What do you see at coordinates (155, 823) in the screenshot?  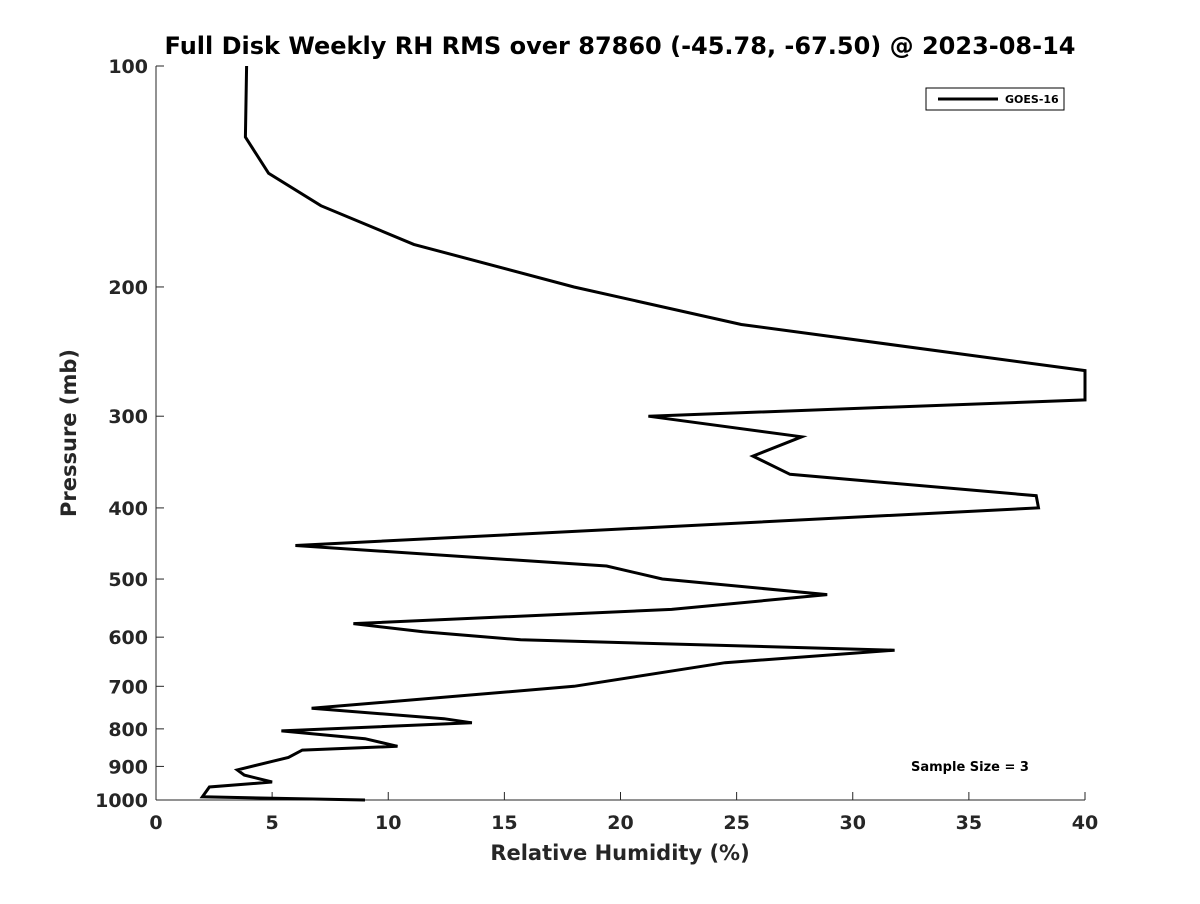 I see `x-tick-label: 0` at bounding box center [155, 823].